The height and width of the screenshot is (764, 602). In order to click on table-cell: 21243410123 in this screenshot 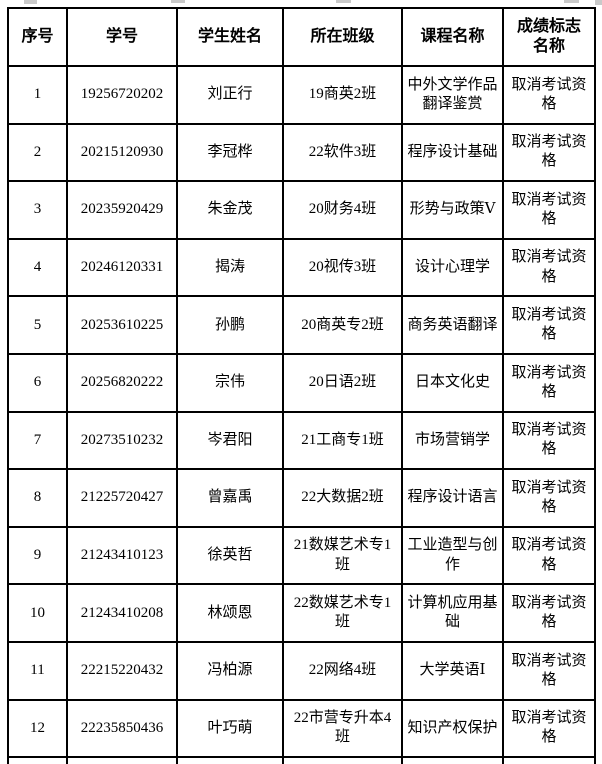, I will do `click(122, 555)`.